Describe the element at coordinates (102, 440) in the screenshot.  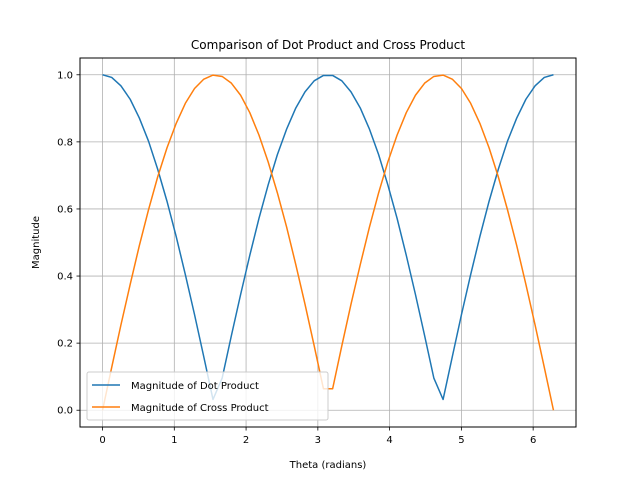
I see `x-tick-label: 0` at that location.